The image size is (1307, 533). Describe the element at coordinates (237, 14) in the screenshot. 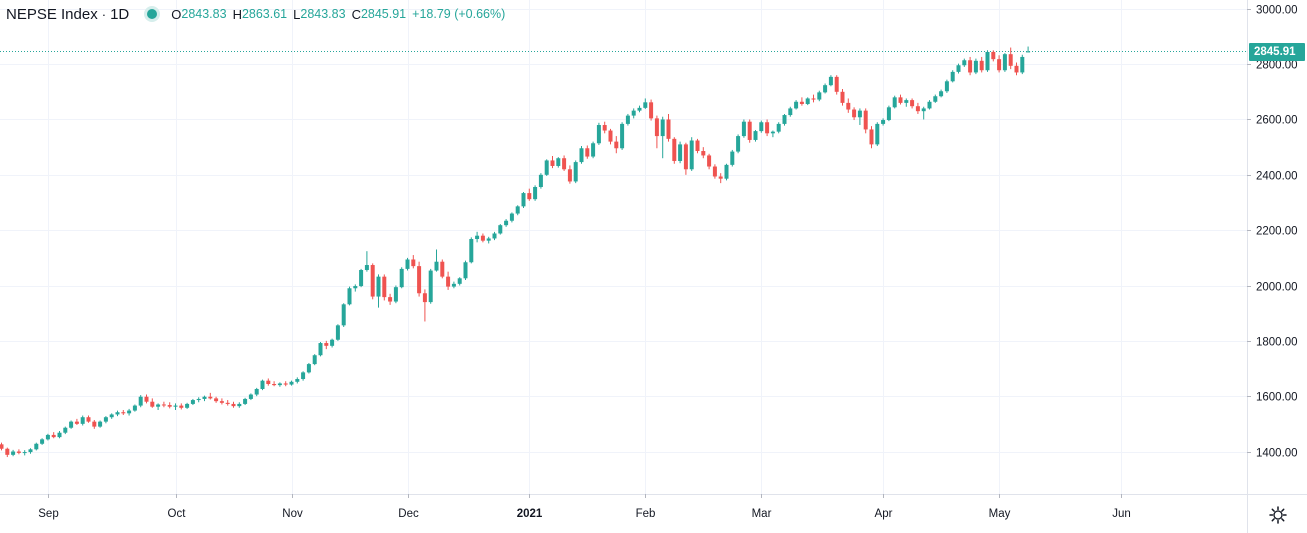

I see `high-label: H` at that location.